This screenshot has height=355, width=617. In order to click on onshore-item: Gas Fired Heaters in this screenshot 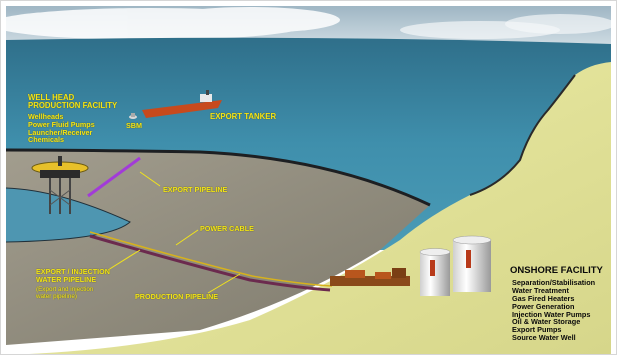, I will do `click(543, 298)`.